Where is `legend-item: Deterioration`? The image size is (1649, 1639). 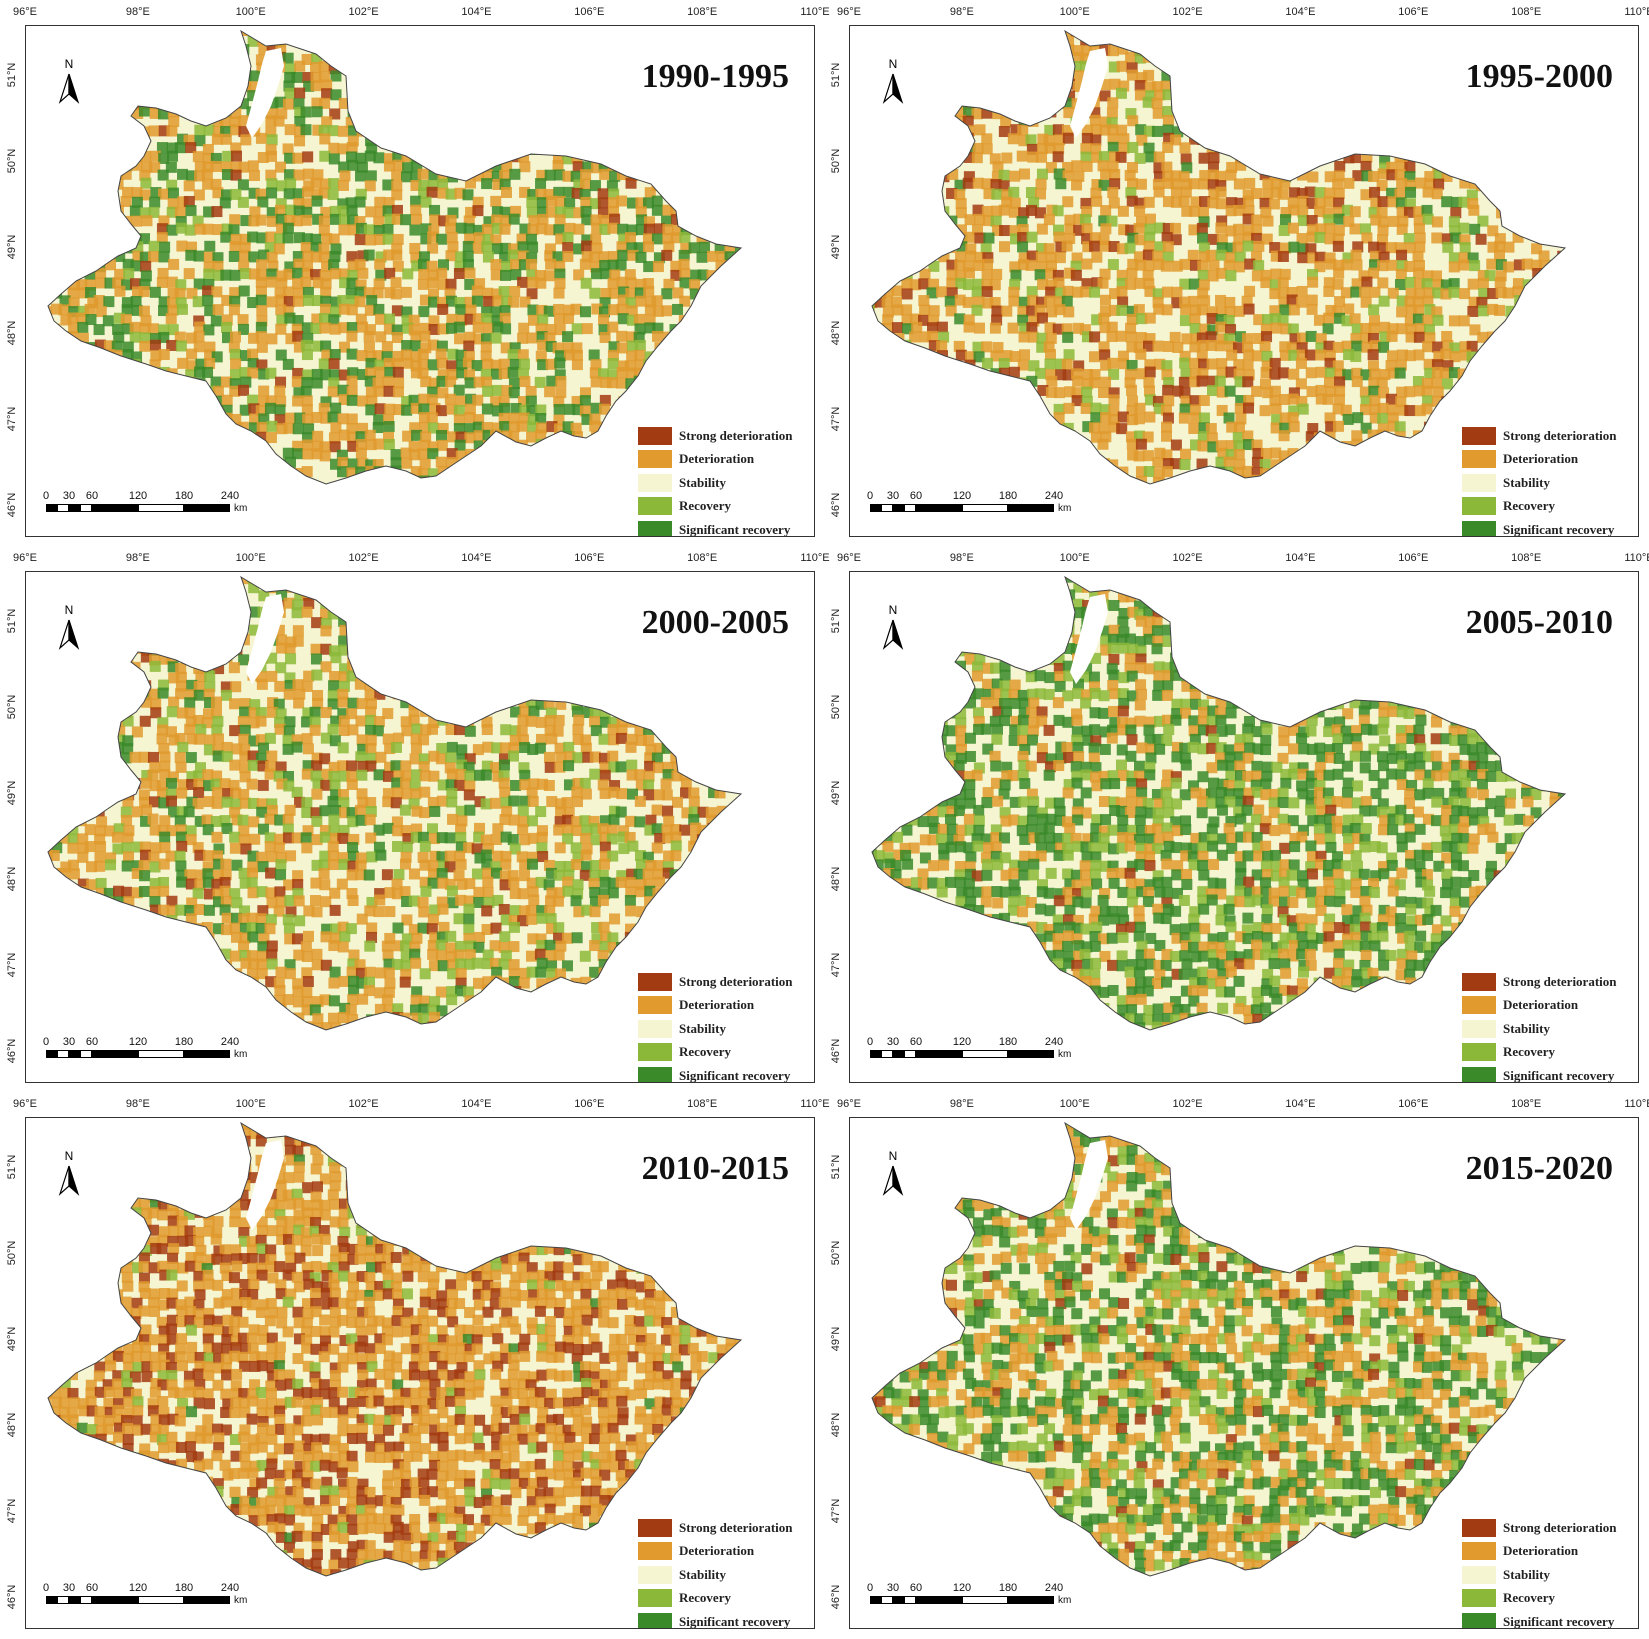
legend-item: Deterioration is located at coordinates (724, 460).